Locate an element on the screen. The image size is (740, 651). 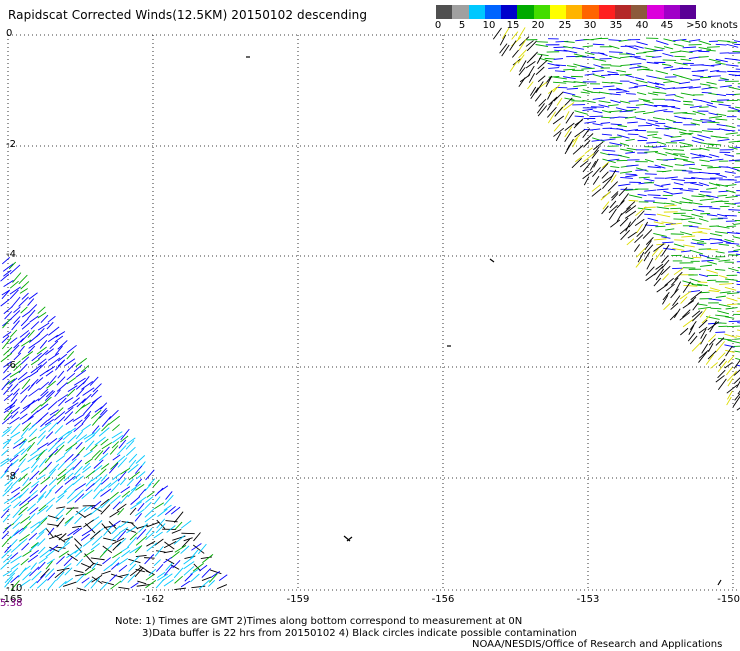
latitude-label: 0 is located at coordinates (9, 33).